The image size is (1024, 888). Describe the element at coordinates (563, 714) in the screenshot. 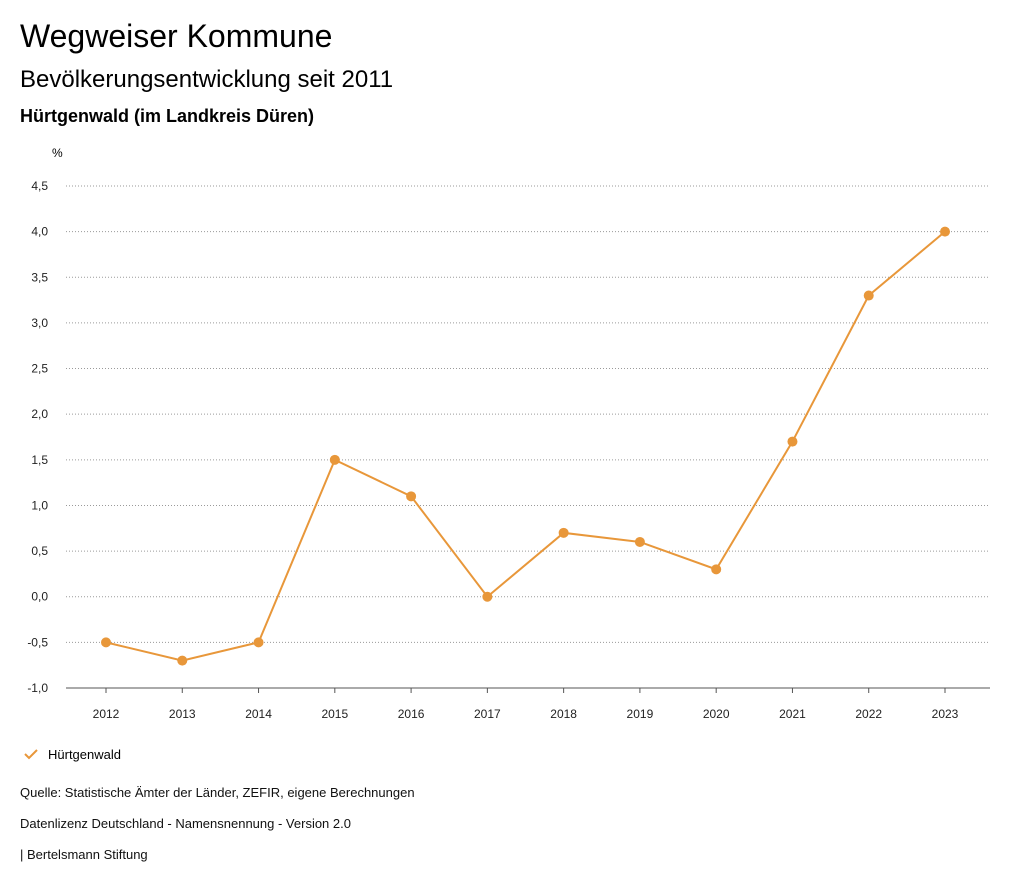

I see `x-tick-label: 2018` at that location.